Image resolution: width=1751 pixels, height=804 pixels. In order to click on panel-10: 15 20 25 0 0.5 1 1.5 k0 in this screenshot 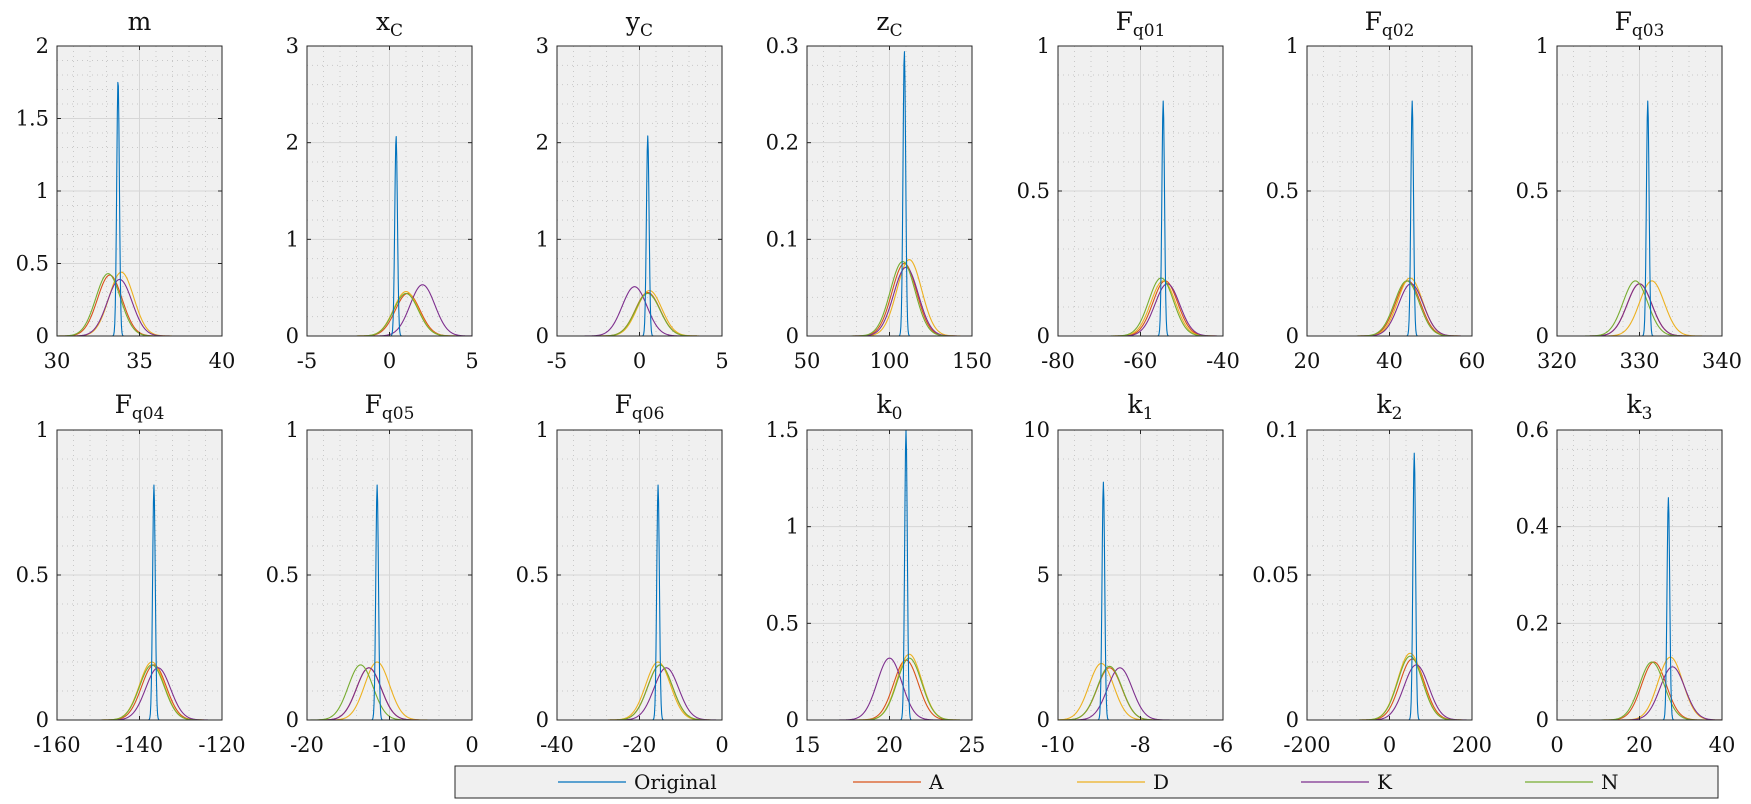, I will do `click(876, 573)`.